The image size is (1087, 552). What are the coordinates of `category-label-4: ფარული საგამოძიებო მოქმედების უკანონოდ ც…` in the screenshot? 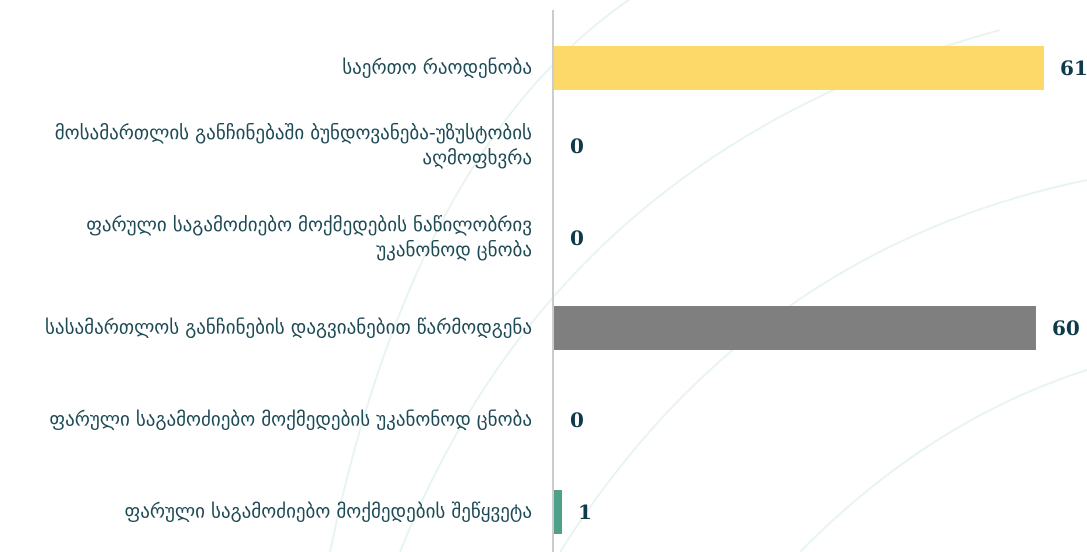 It's located at (290, 419).